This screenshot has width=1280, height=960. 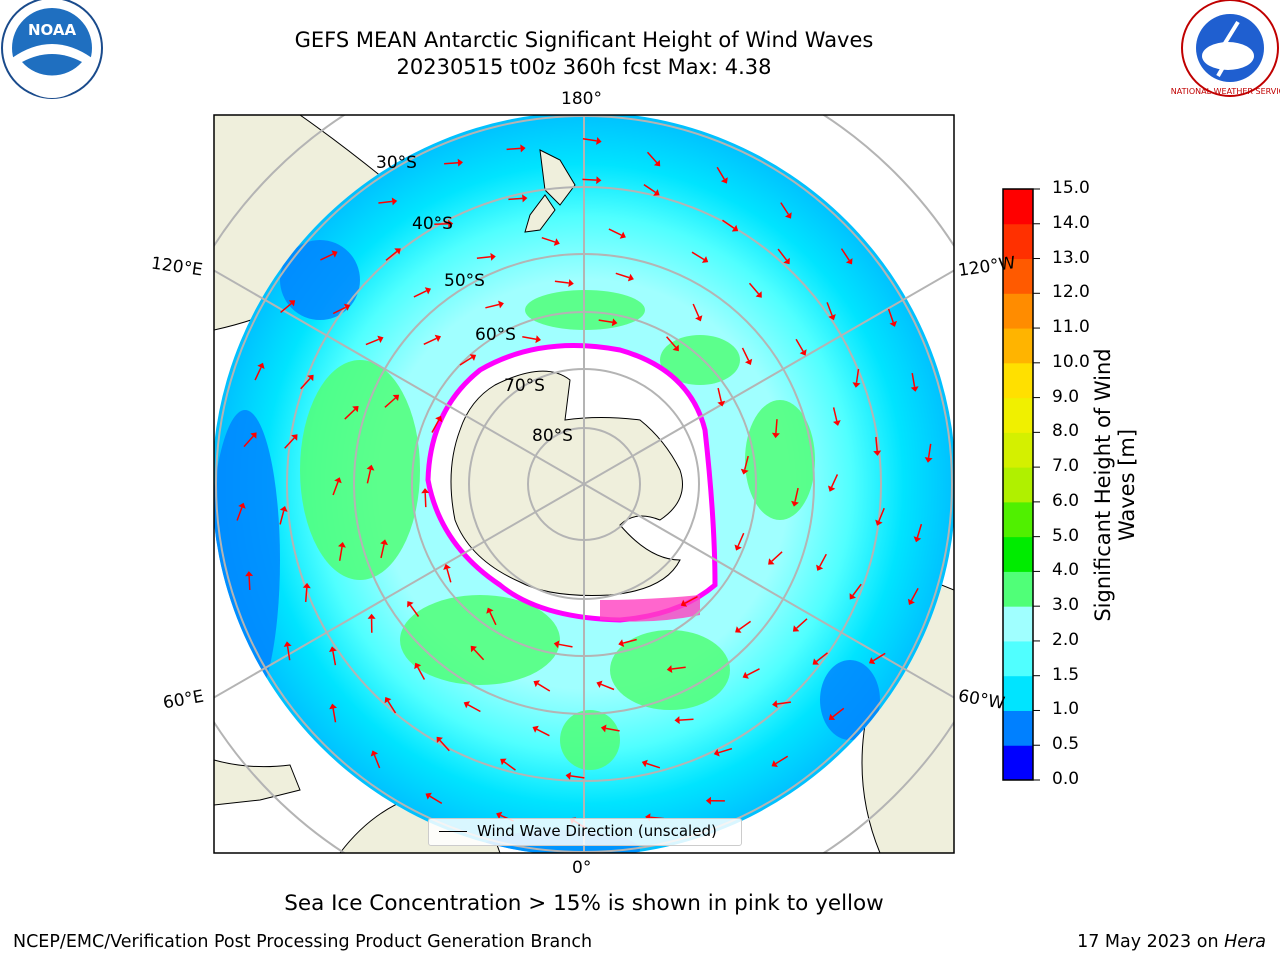 What do you see at coordinates (1071, 292) in the screenshot?
I see `colorbar-tick-label: 12.0` at bounding box center [1071, 292].